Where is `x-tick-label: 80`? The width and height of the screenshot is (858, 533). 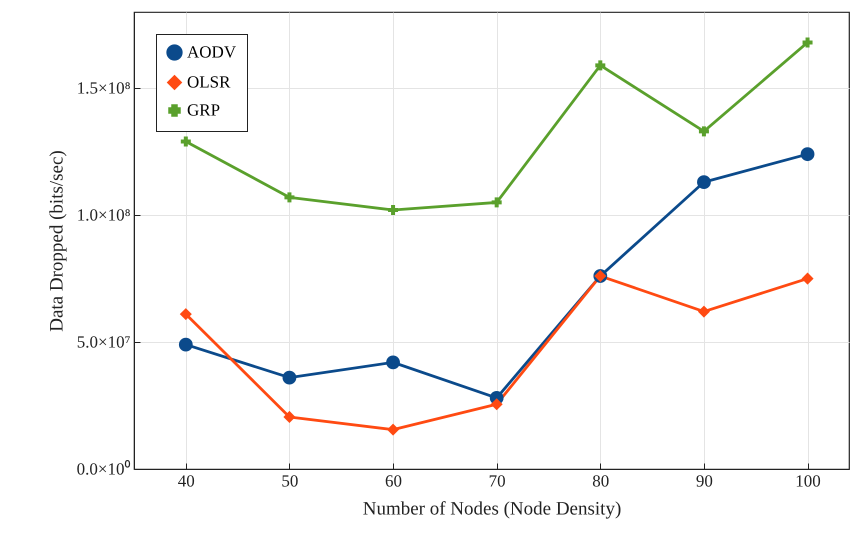
x-tick-label: 80 is located at coordinates (601, 481).